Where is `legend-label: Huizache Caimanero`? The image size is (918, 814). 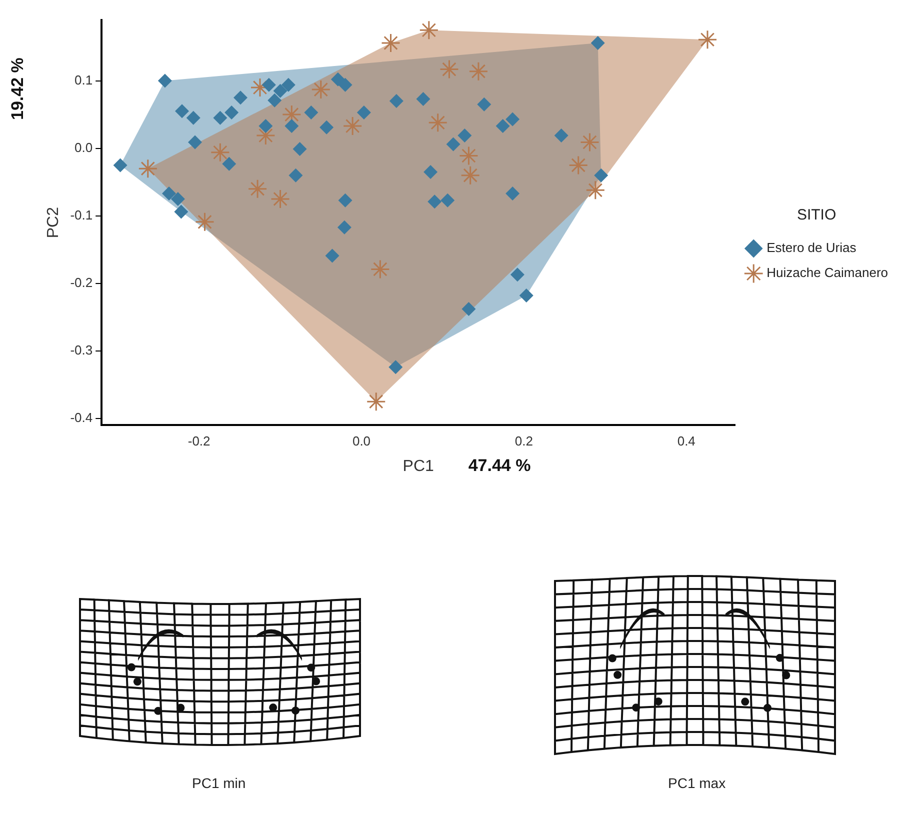
legend-label: Huizache Caimanero is located at coordinates (827, 272).